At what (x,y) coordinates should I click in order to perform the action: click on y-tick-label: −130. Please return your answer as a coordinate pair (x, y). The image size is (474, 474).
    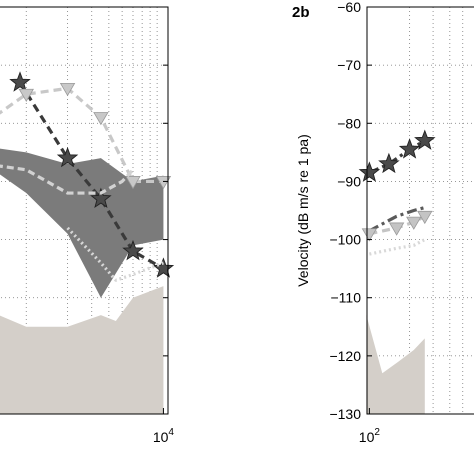
    Looking at the image, I should click on (345, 414).